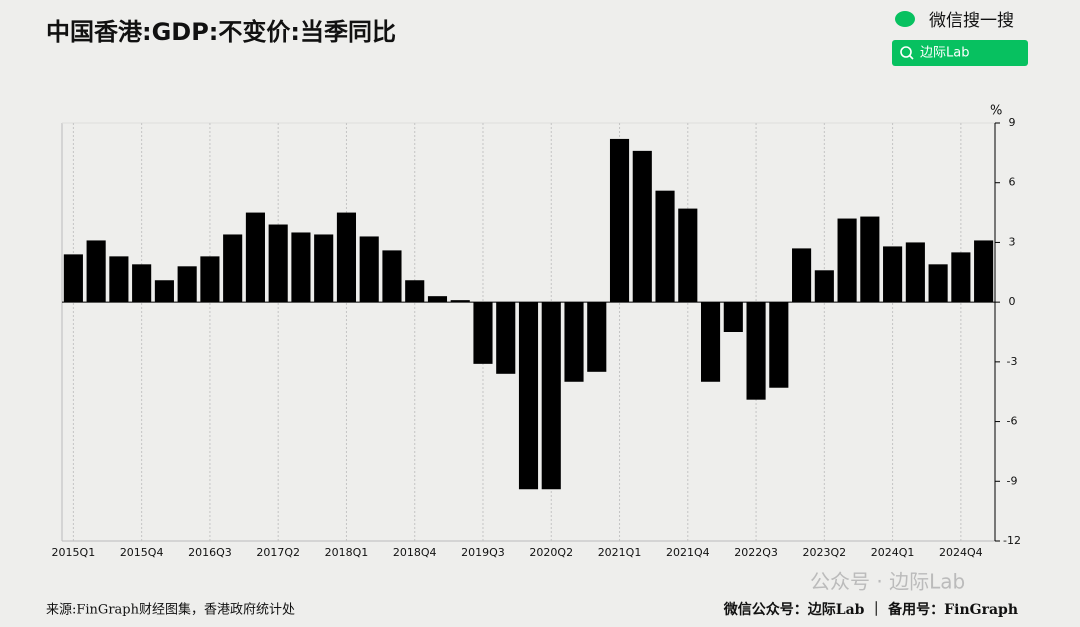  Describe the element at coordinates (278, 552) in the screenshot. I see `x-tick-label: 2017Q2` at that location.